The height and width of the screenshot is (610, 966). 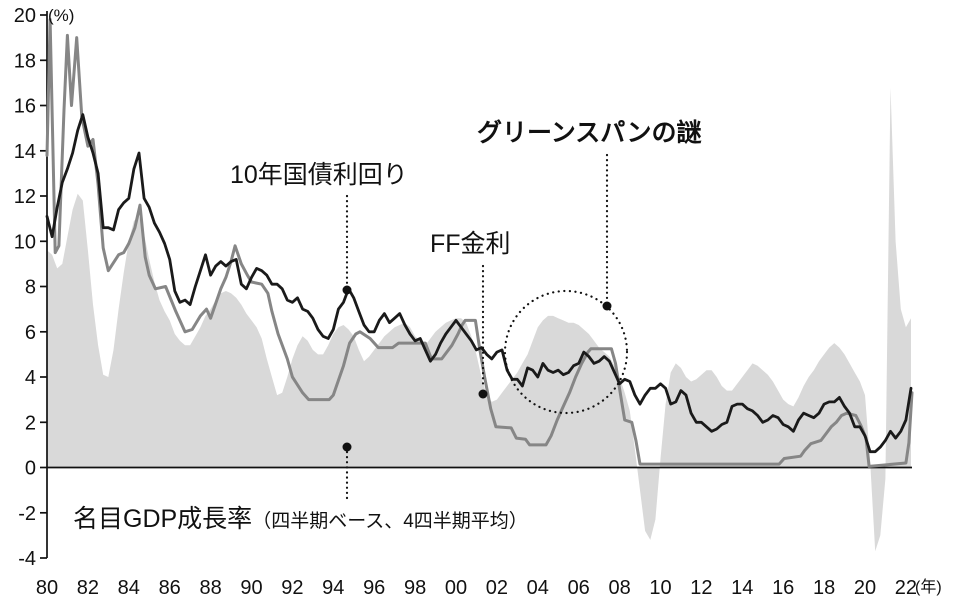 I want to click on x-tick-label: 00, so click(x=456, y=588).